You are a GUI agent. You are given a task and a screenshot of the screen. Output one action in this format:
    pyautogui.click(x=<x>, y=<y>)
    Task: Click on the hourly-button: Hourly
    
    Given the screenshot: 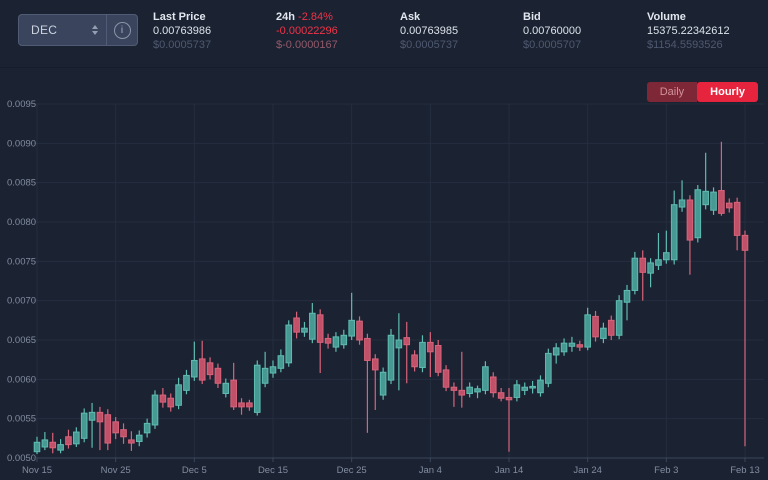 What is the action you would take?
    pyautogui.click(x=727, y=92)
    